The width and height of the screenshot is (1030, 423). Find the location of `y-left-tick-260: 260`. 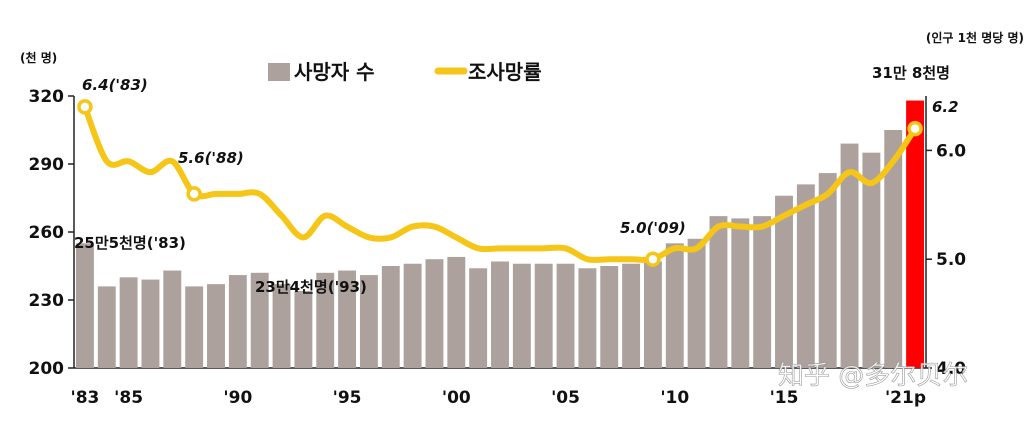

y-left-tick-260: 260 is located at coordinates (47, 233).